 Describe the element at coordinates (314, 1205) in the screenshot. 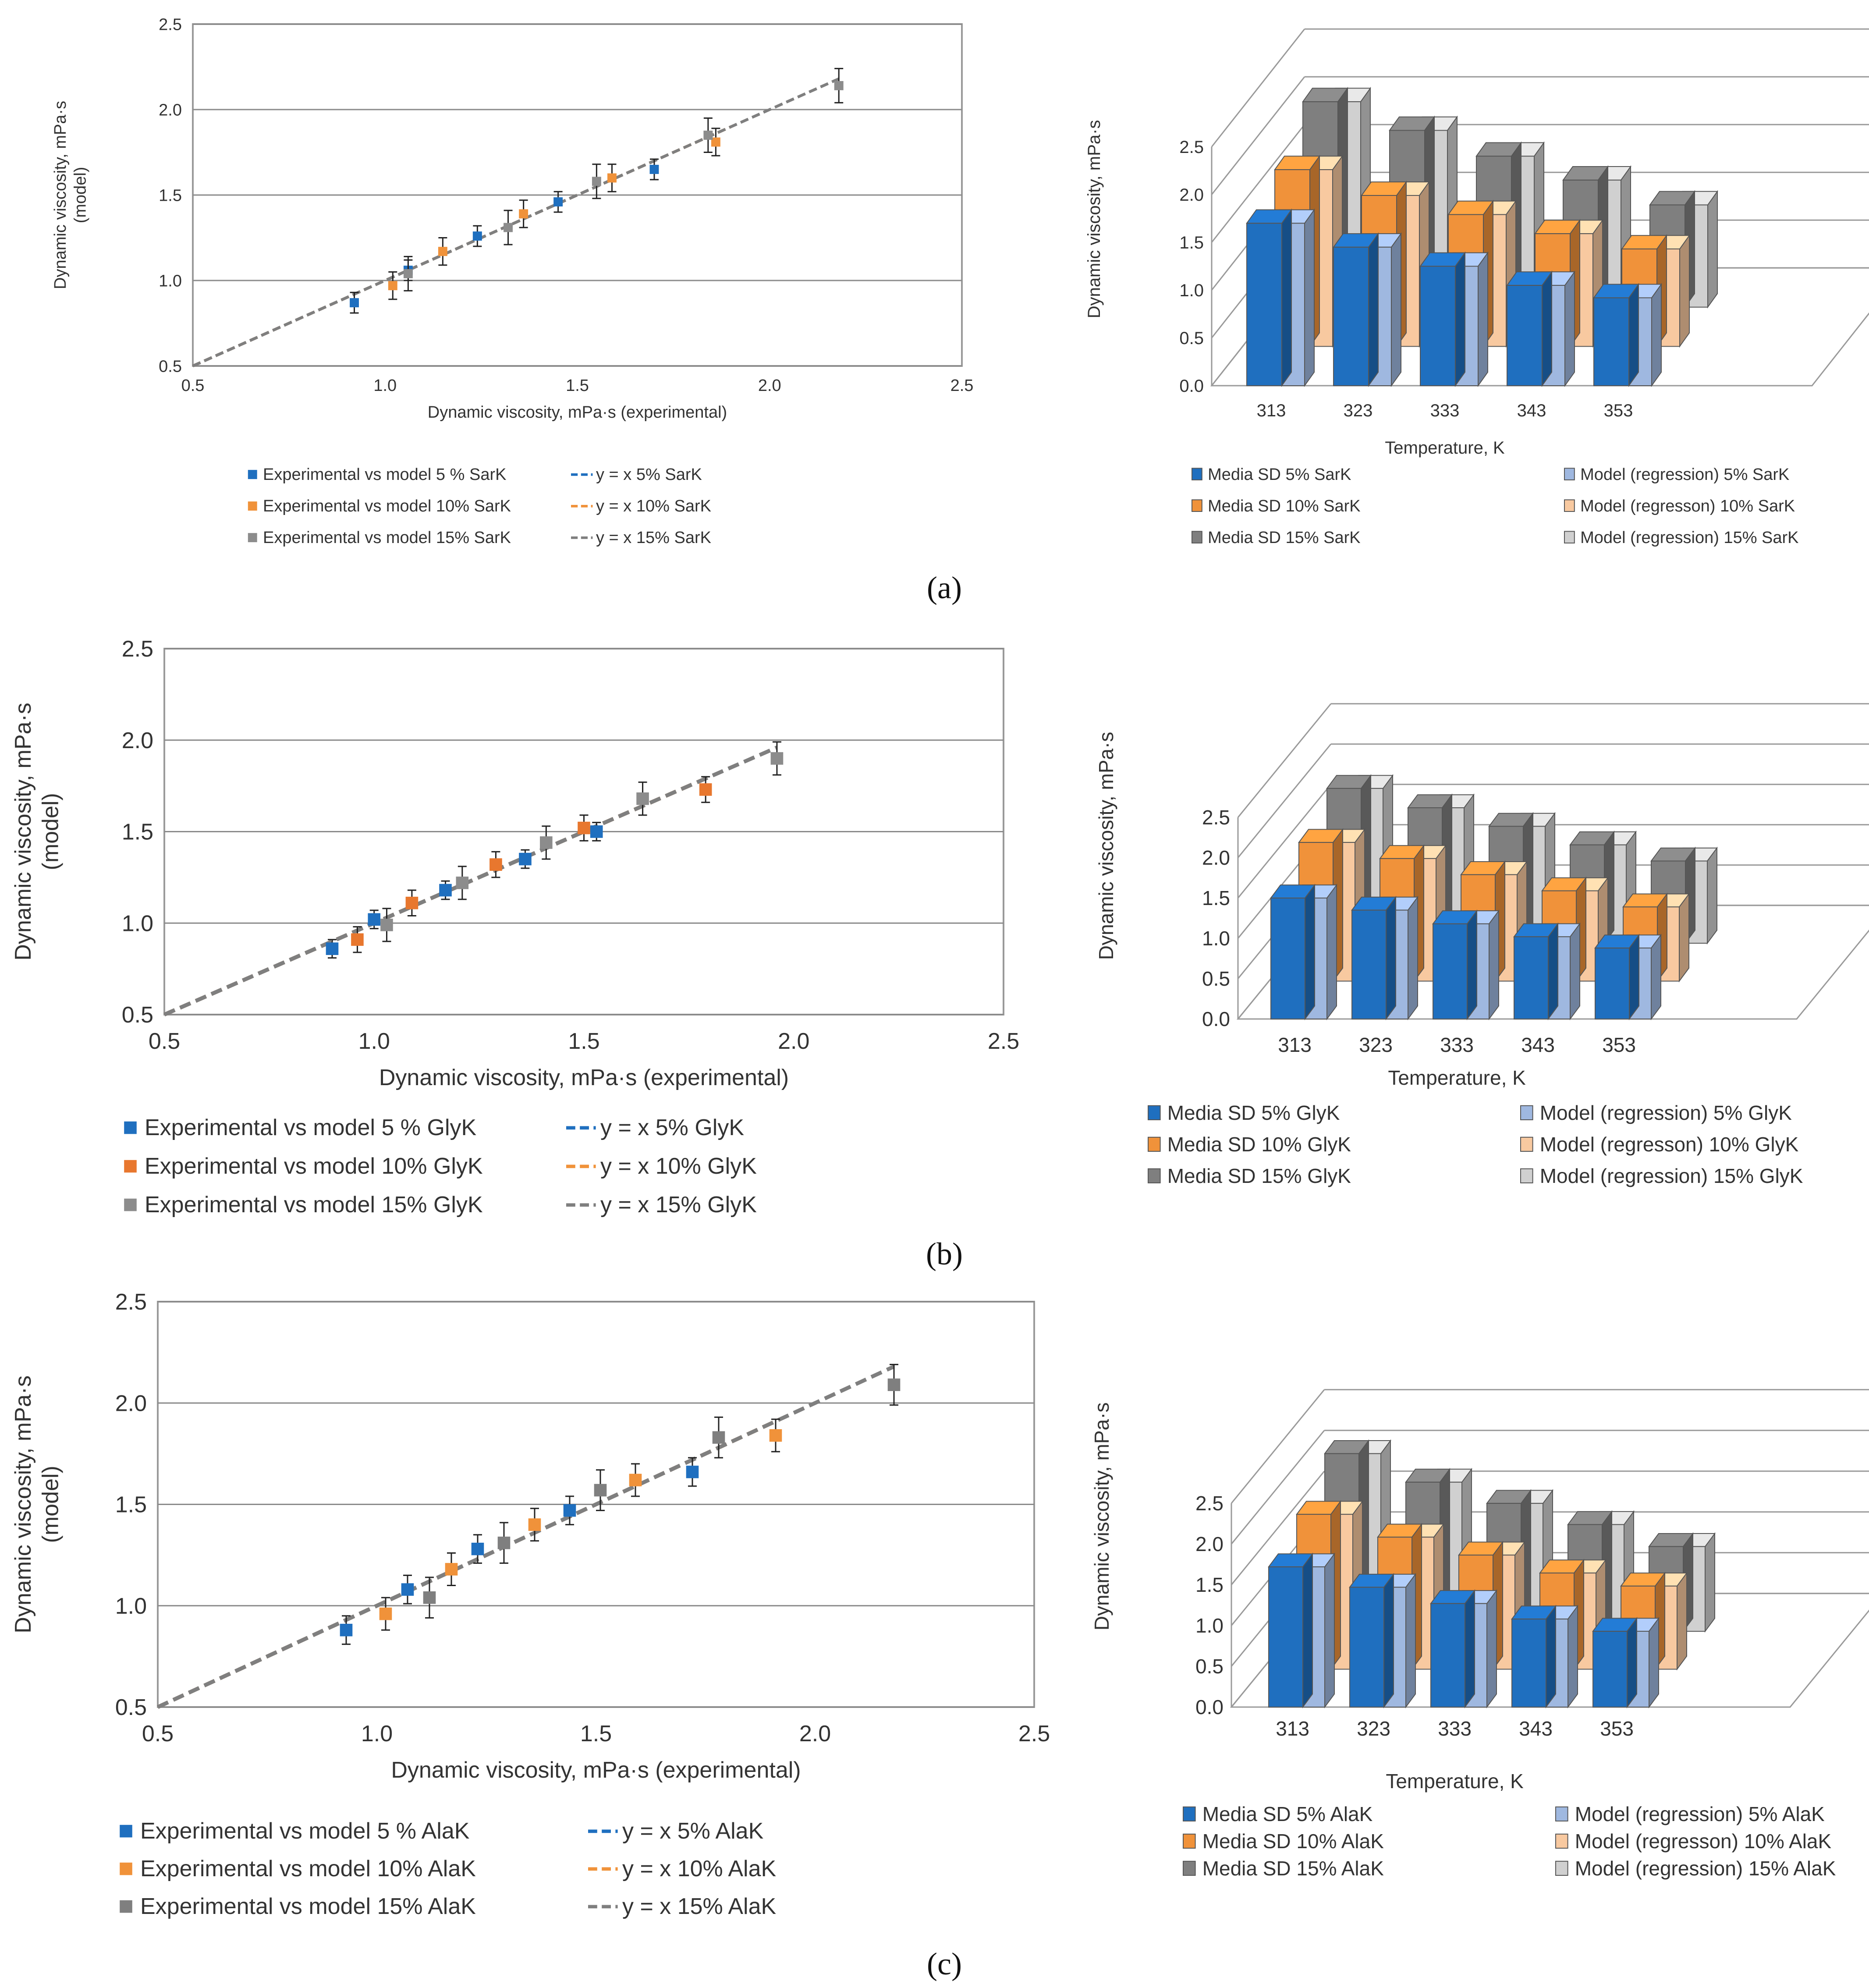

I see `legend-label: Experimental vs model 15% GlyK` at that location.